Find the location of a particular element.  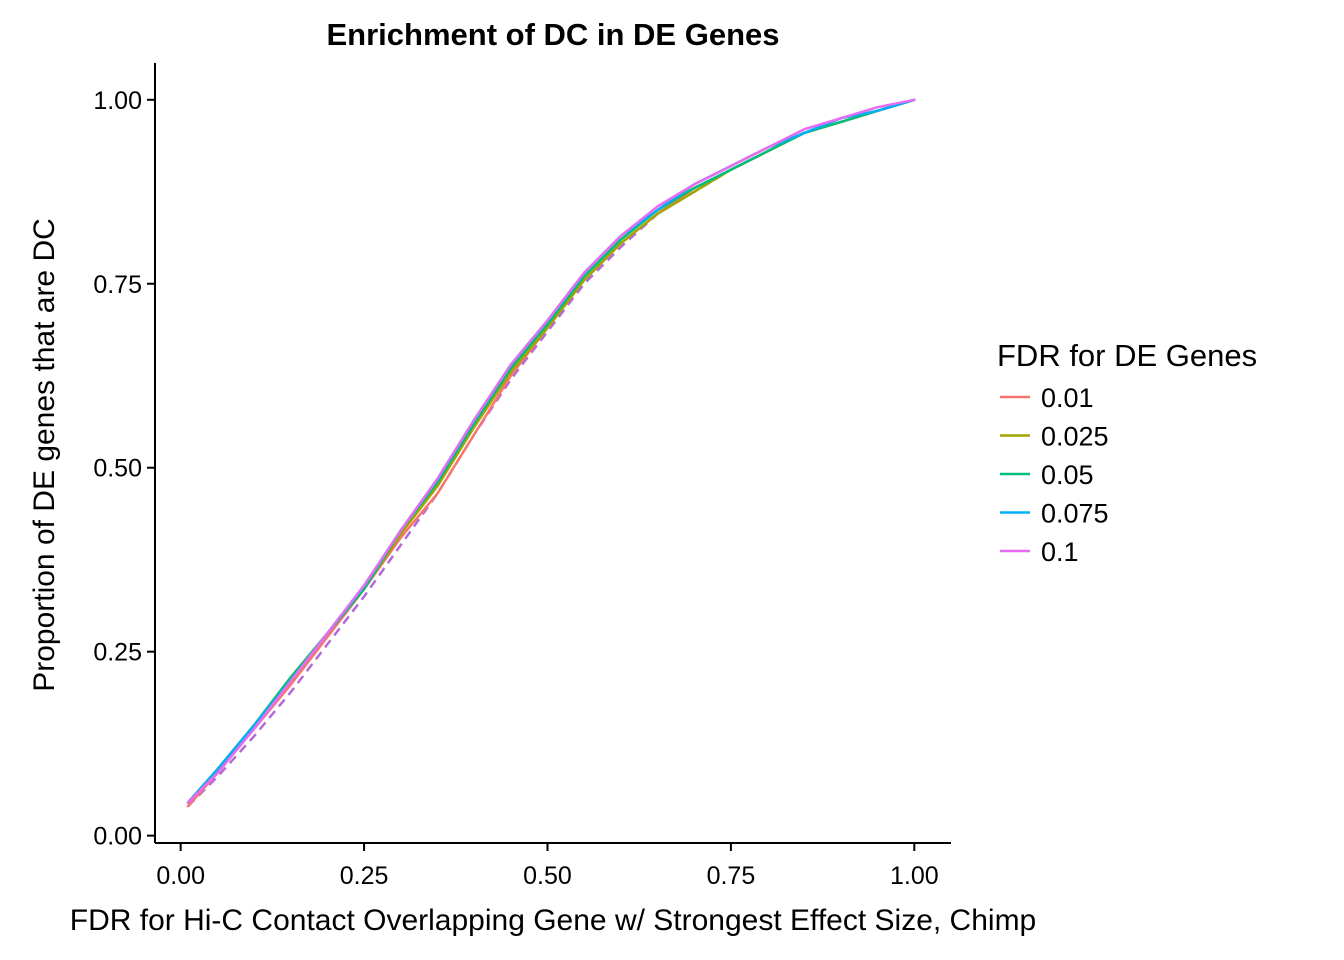

x-tick-label: 0.00 is located at coordinates (180, 876).